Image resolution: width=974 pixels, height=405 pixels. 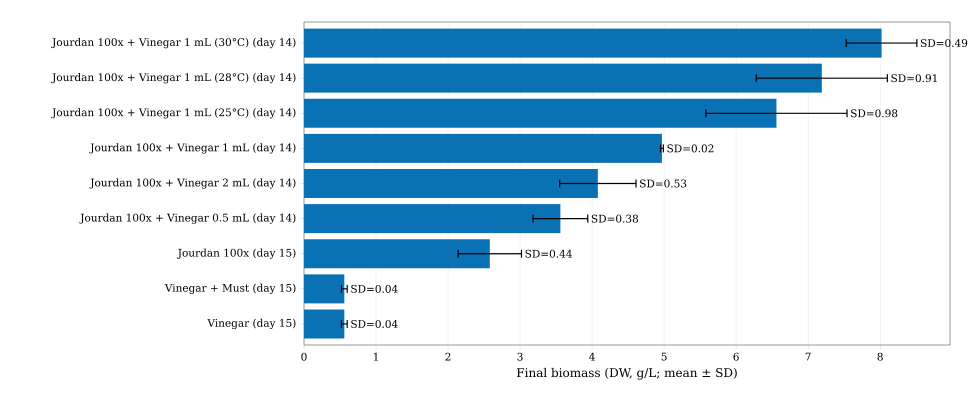 I want to click on annotation: SD=0.38, so click(x=615, y=218).